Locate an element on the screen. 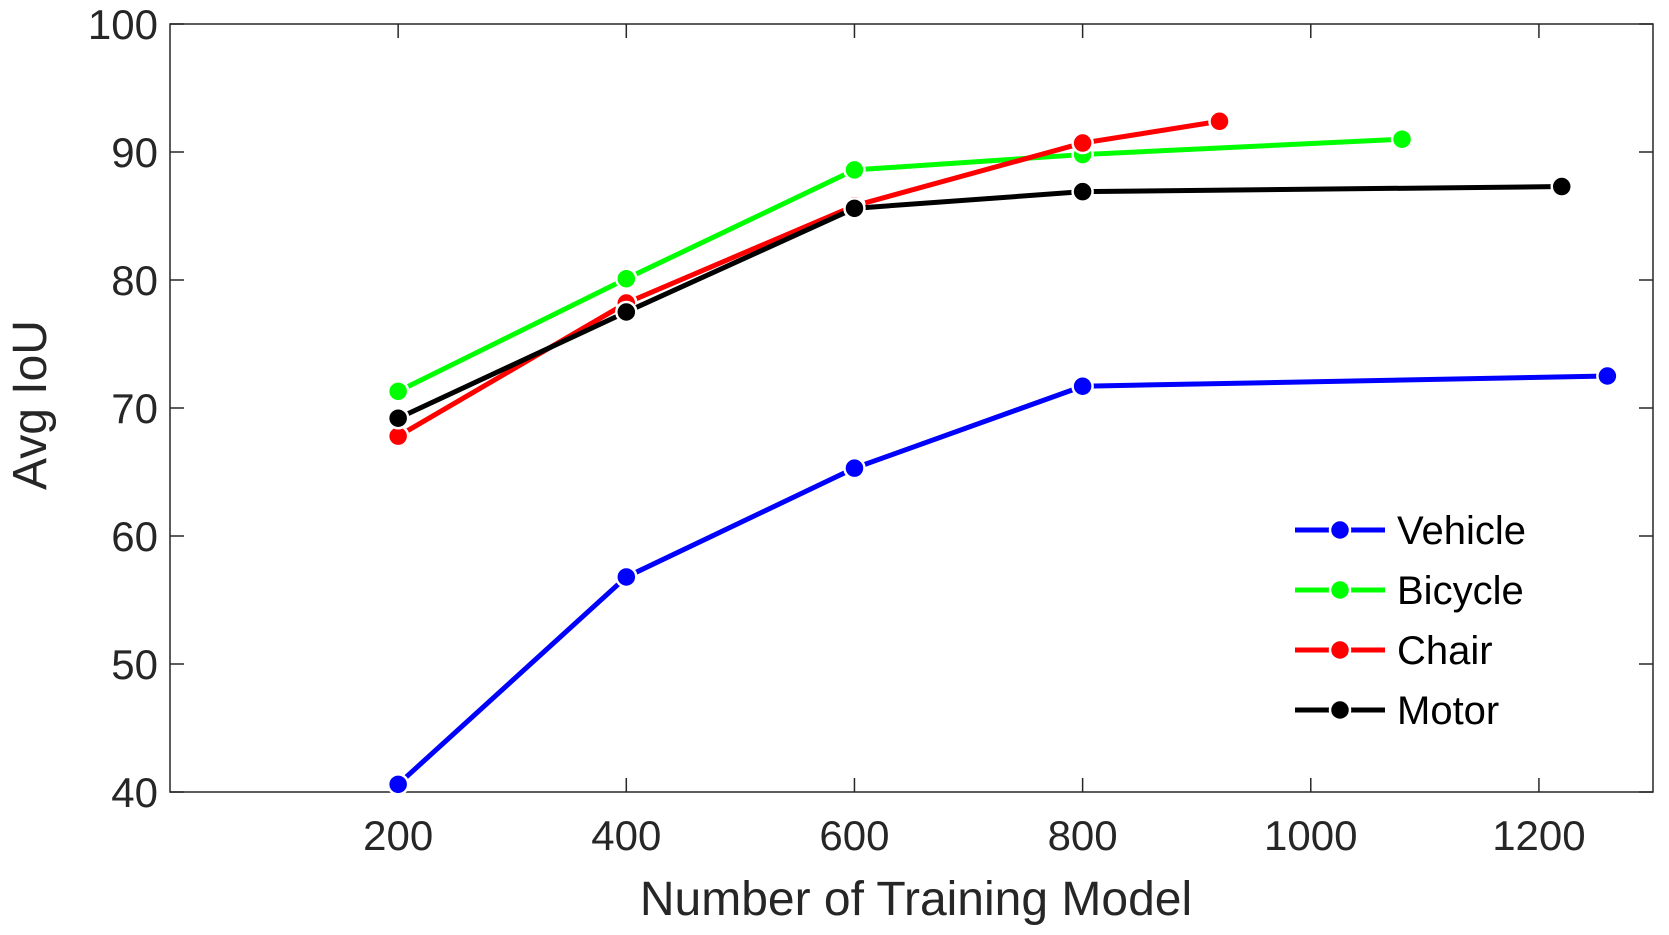 Image resolution: width=1669 pixels, height=935 pixels. legend-label-vehicle: Vehicle is located at coordinates (1461, 531).